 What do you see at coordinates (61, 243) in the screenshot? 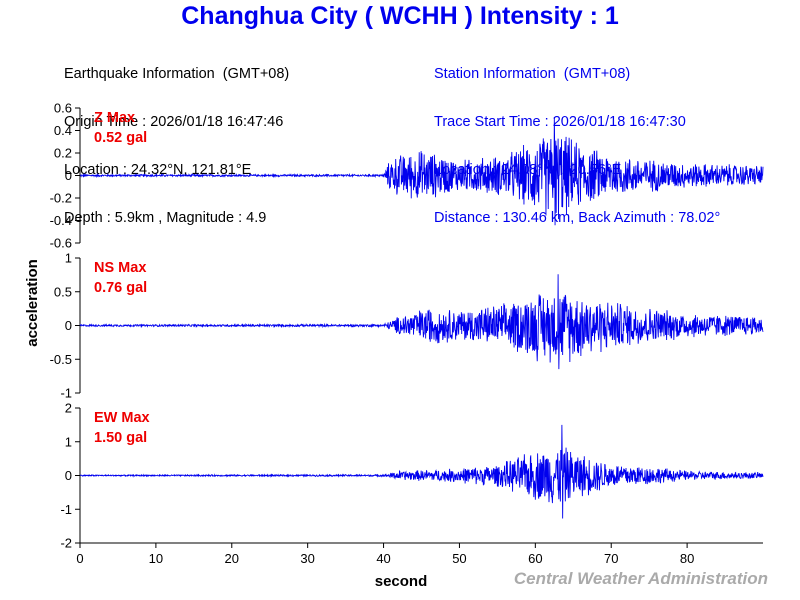
I see `y-tick-label: -0.6` at bounding box center [61, 243].